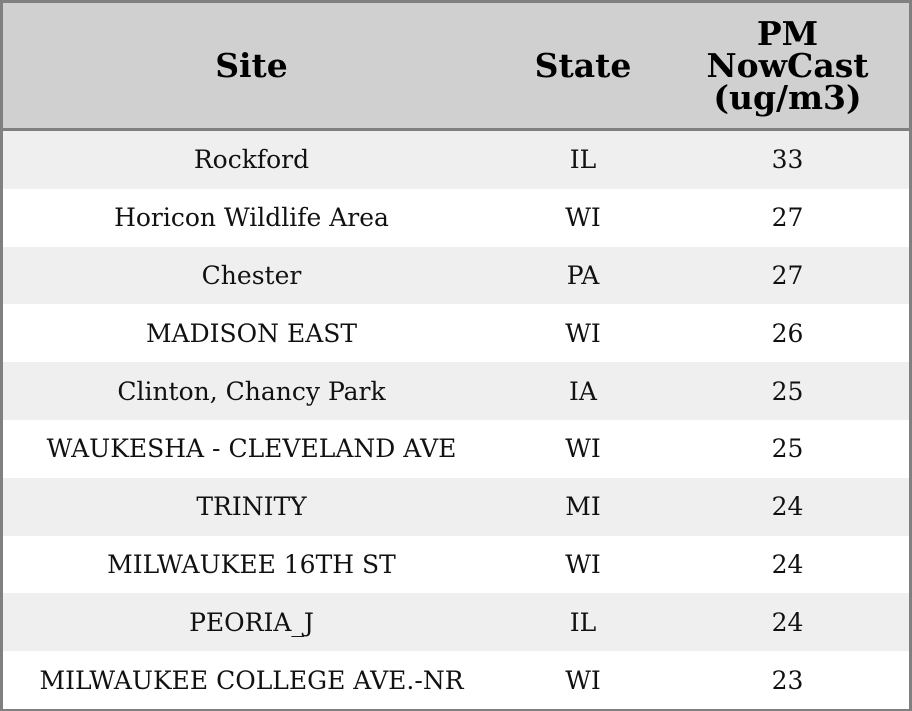  I want to click on table-row: MILWAUKEE COLLEGE AVE.-NR WI 23, so click(456, 680).